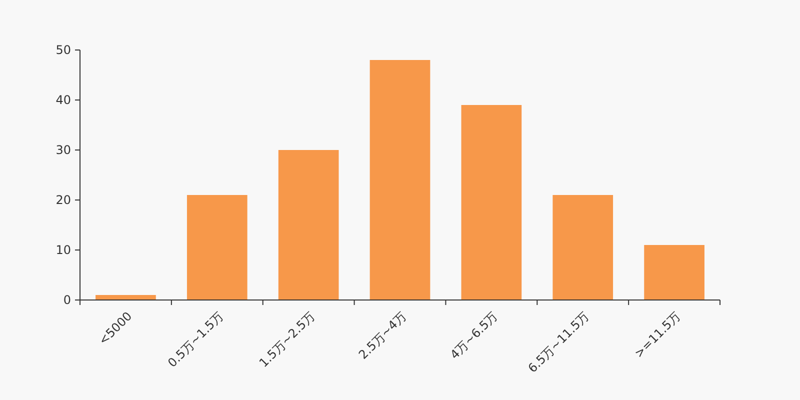  Describe the element at coordinates (63, 100) in the screenshot. I see `y-tick-label: 40` at that location.